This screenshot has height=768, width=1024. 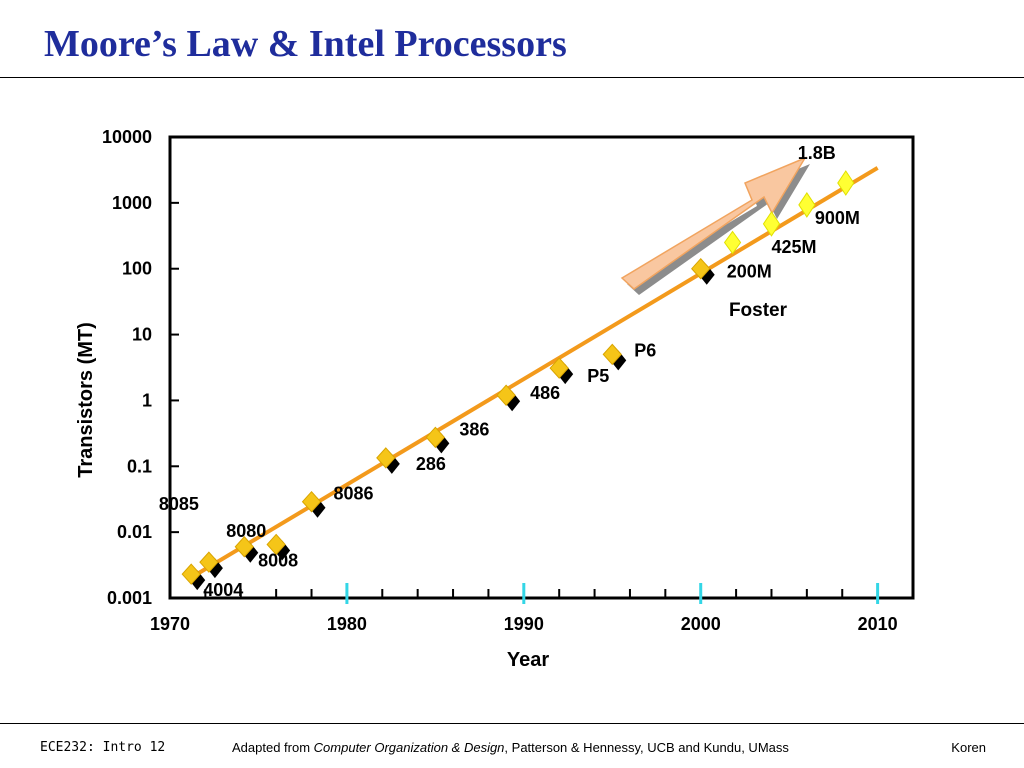 I want to click on x-tick-label: 2000, so click(x=701, y=624).